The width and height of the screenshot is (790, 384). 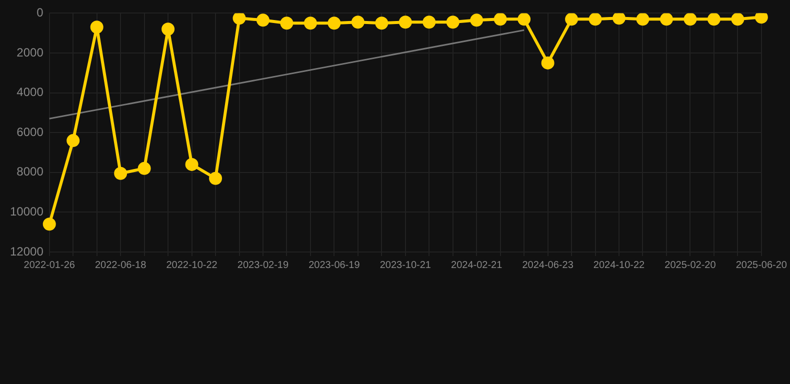 I want to click on x-tick-label: 2025-02-20, so click(x=690, y=265).